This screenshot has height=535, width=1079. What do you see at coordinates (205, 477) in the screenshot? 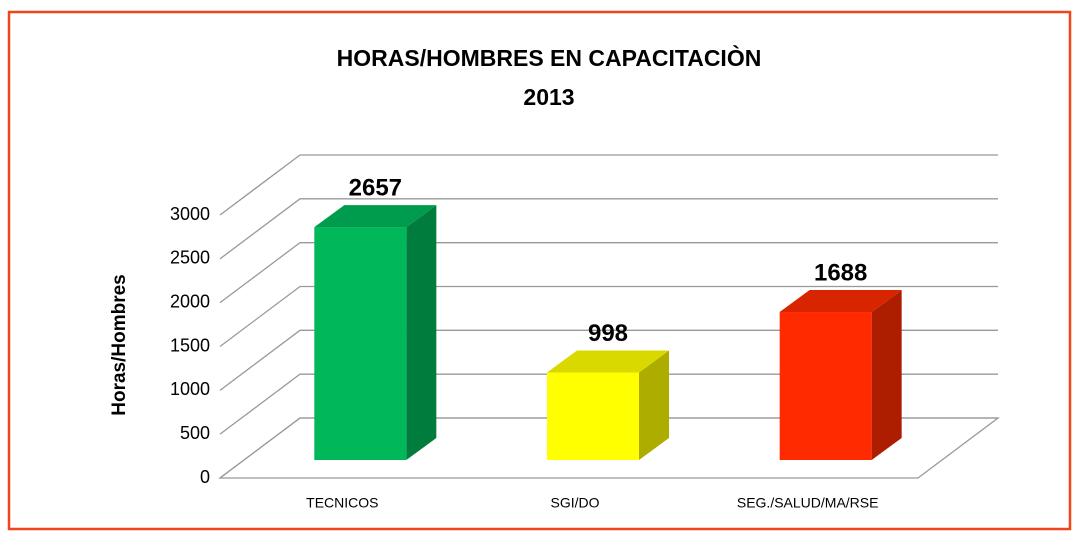
I see `y-tick-label: 0` at bounding box center [205, 477].